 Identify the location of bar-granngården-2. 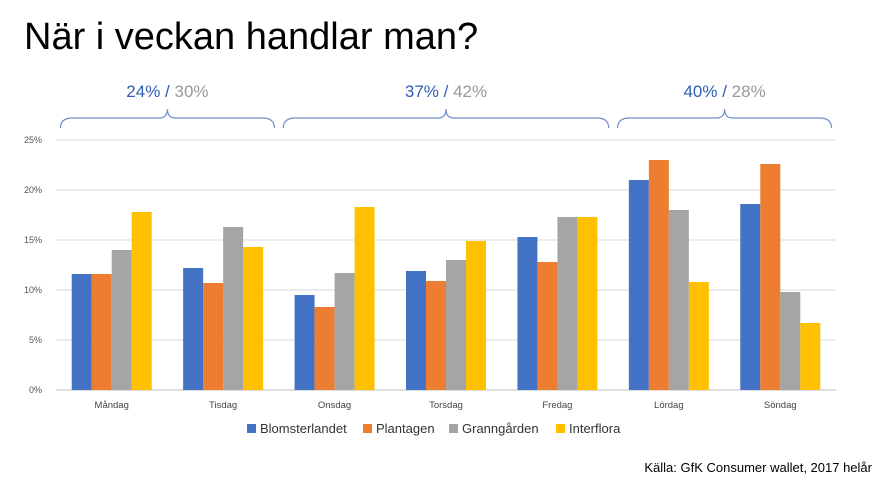
(344, 331).